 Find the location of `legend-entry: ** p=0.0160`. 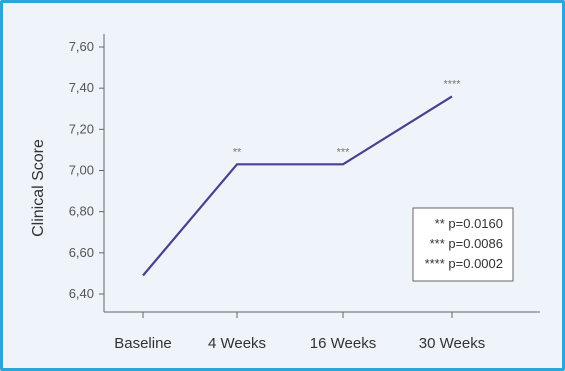

legend-entry: ** p=0.0160 is located at coordinates (469, 223).